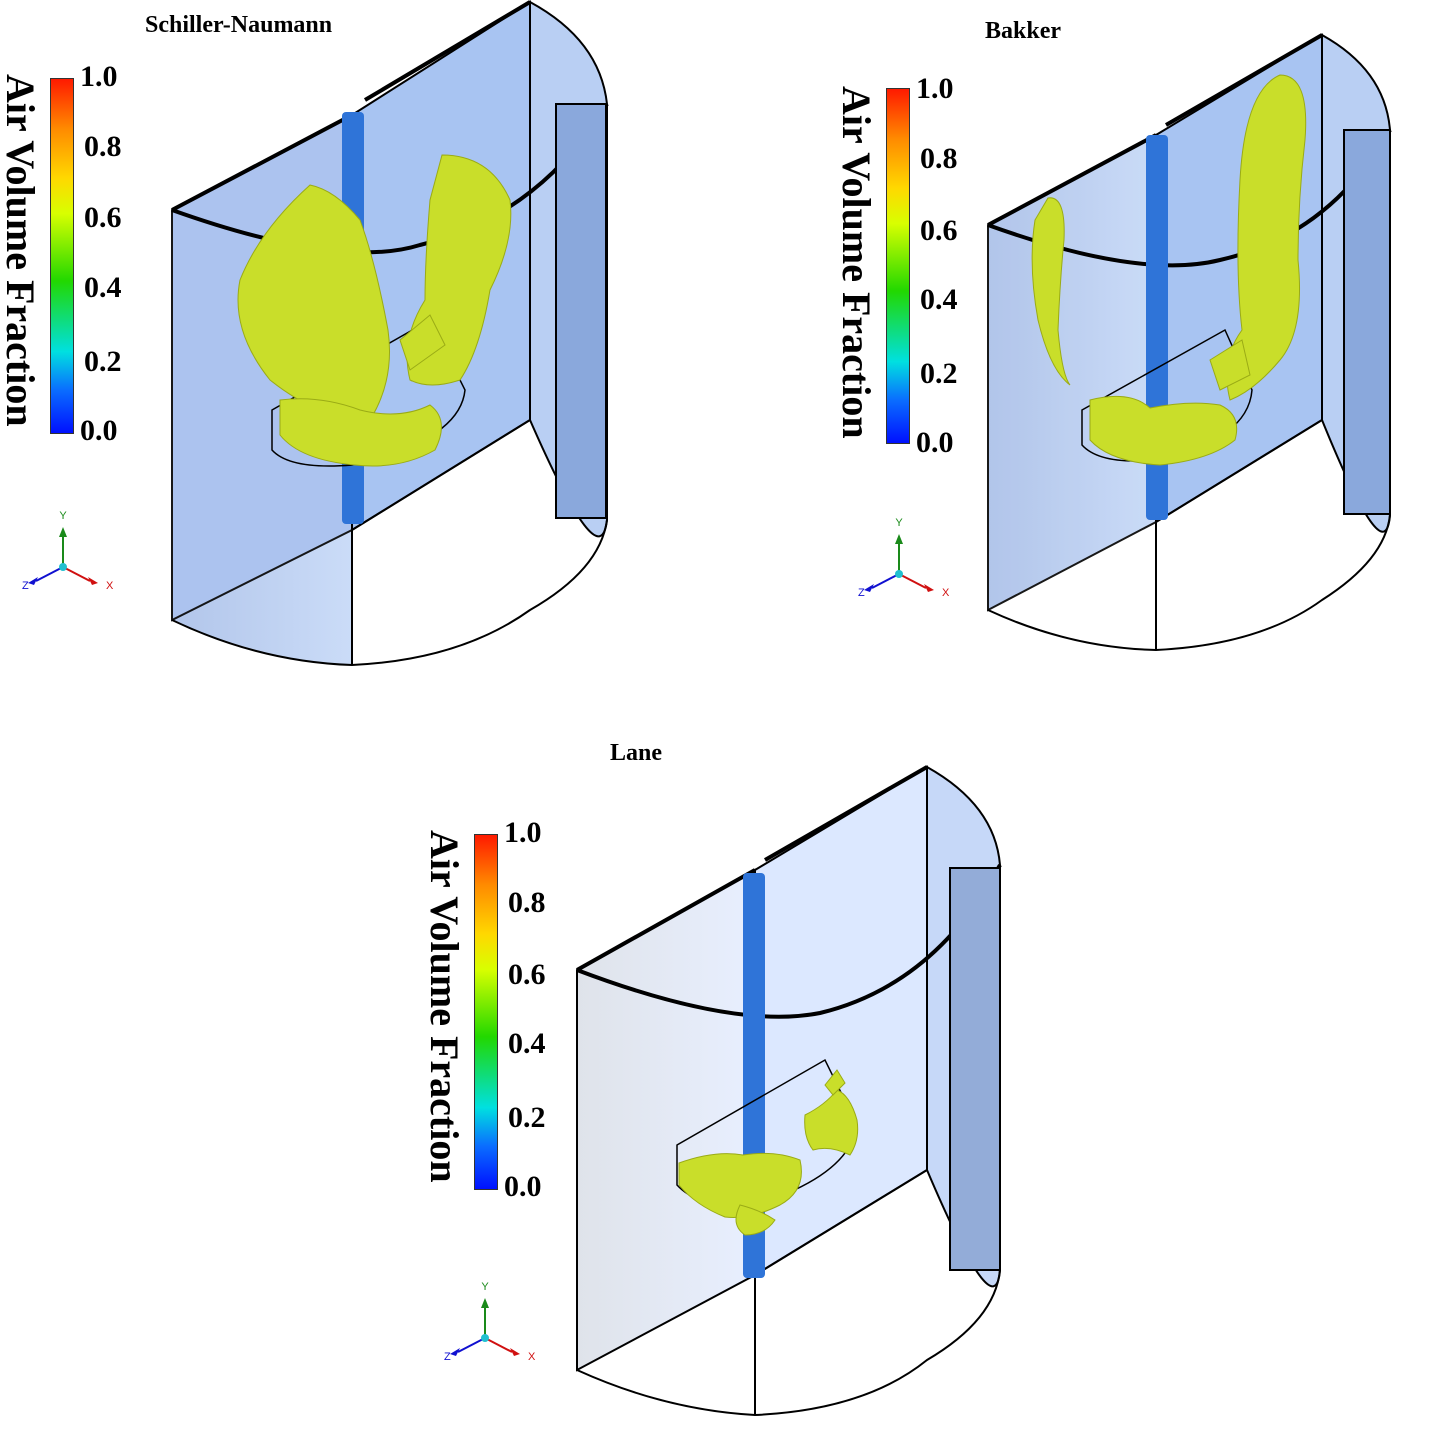 This screenshot has height=1452, width=1436. Describe the element at coordinates (239, 25) in the screenshot. I see `panel-title: Schiller-Naumann` at that location.